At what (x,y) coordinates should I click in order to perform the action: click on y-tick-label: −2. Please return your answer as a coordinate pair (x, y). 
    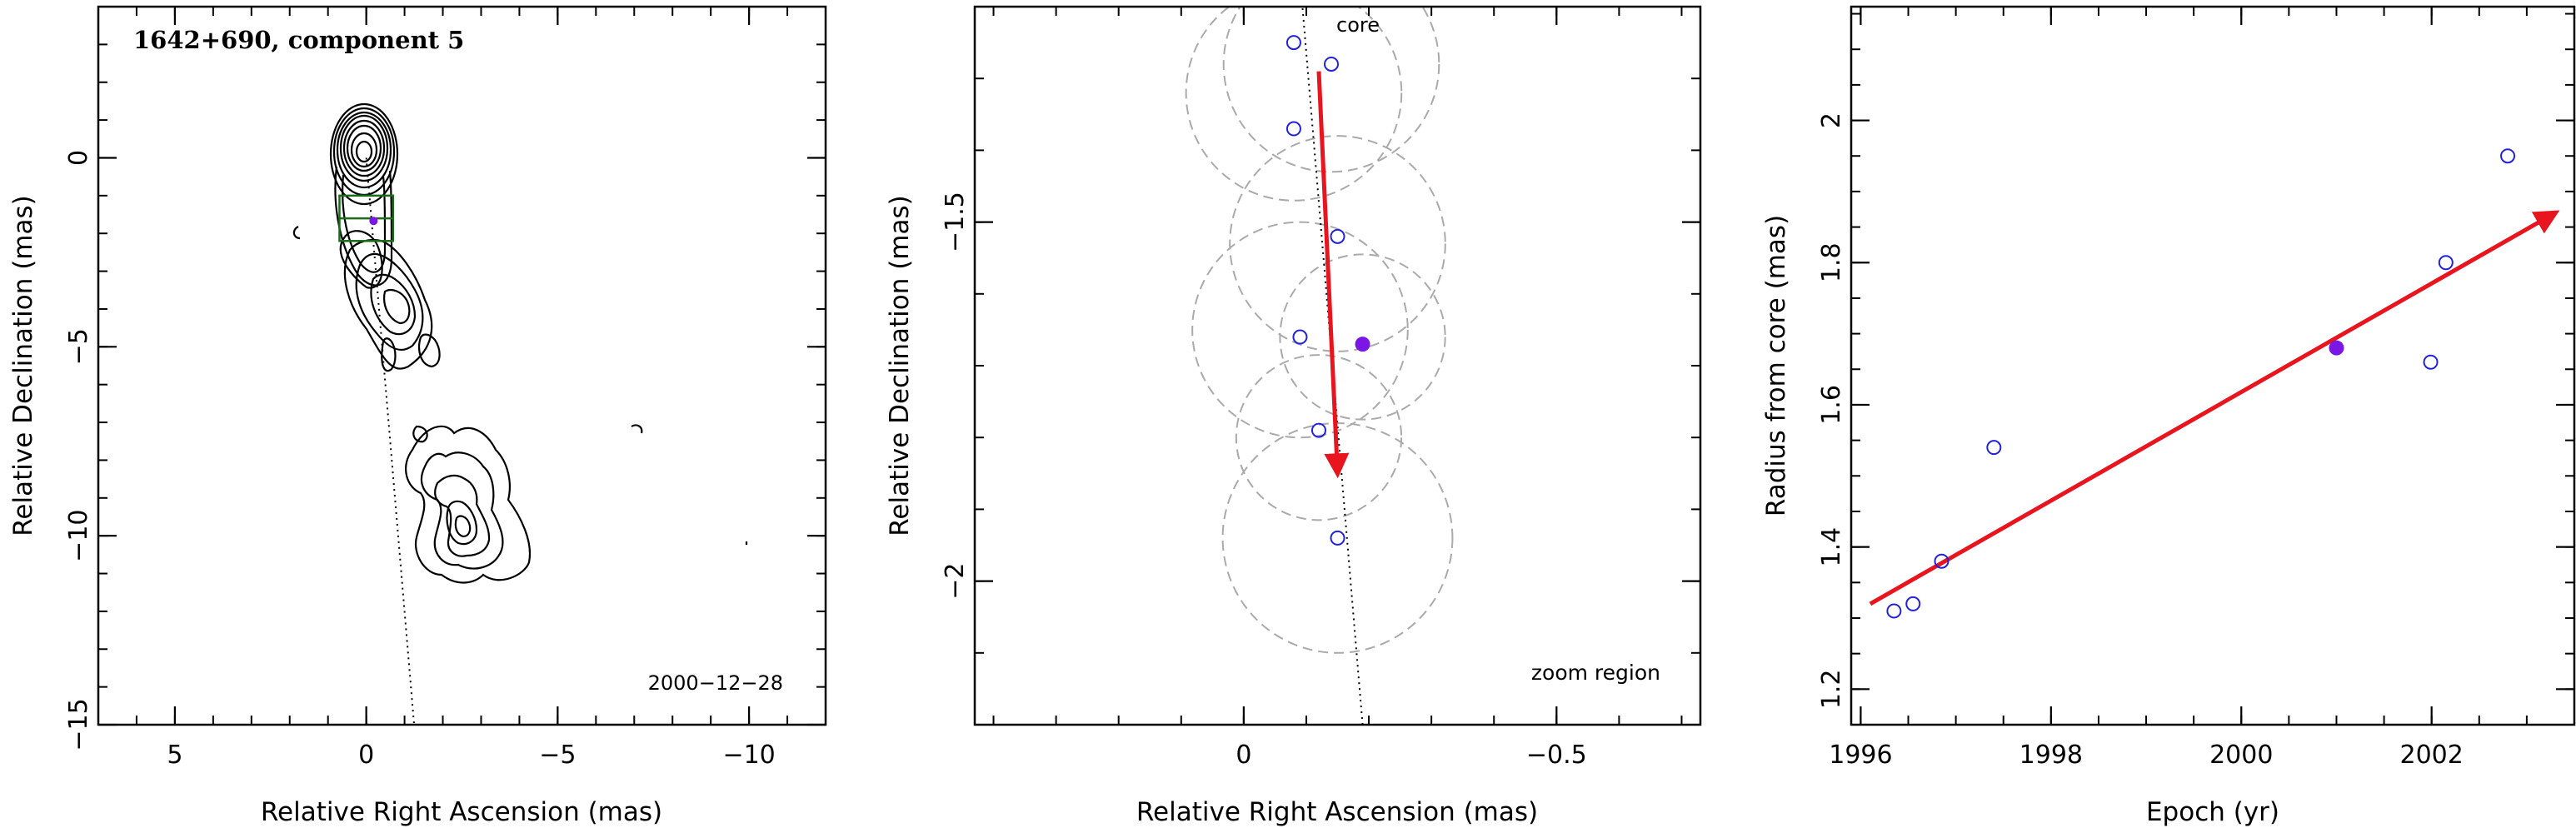
    Looking at the image, I should click on (955, 580).